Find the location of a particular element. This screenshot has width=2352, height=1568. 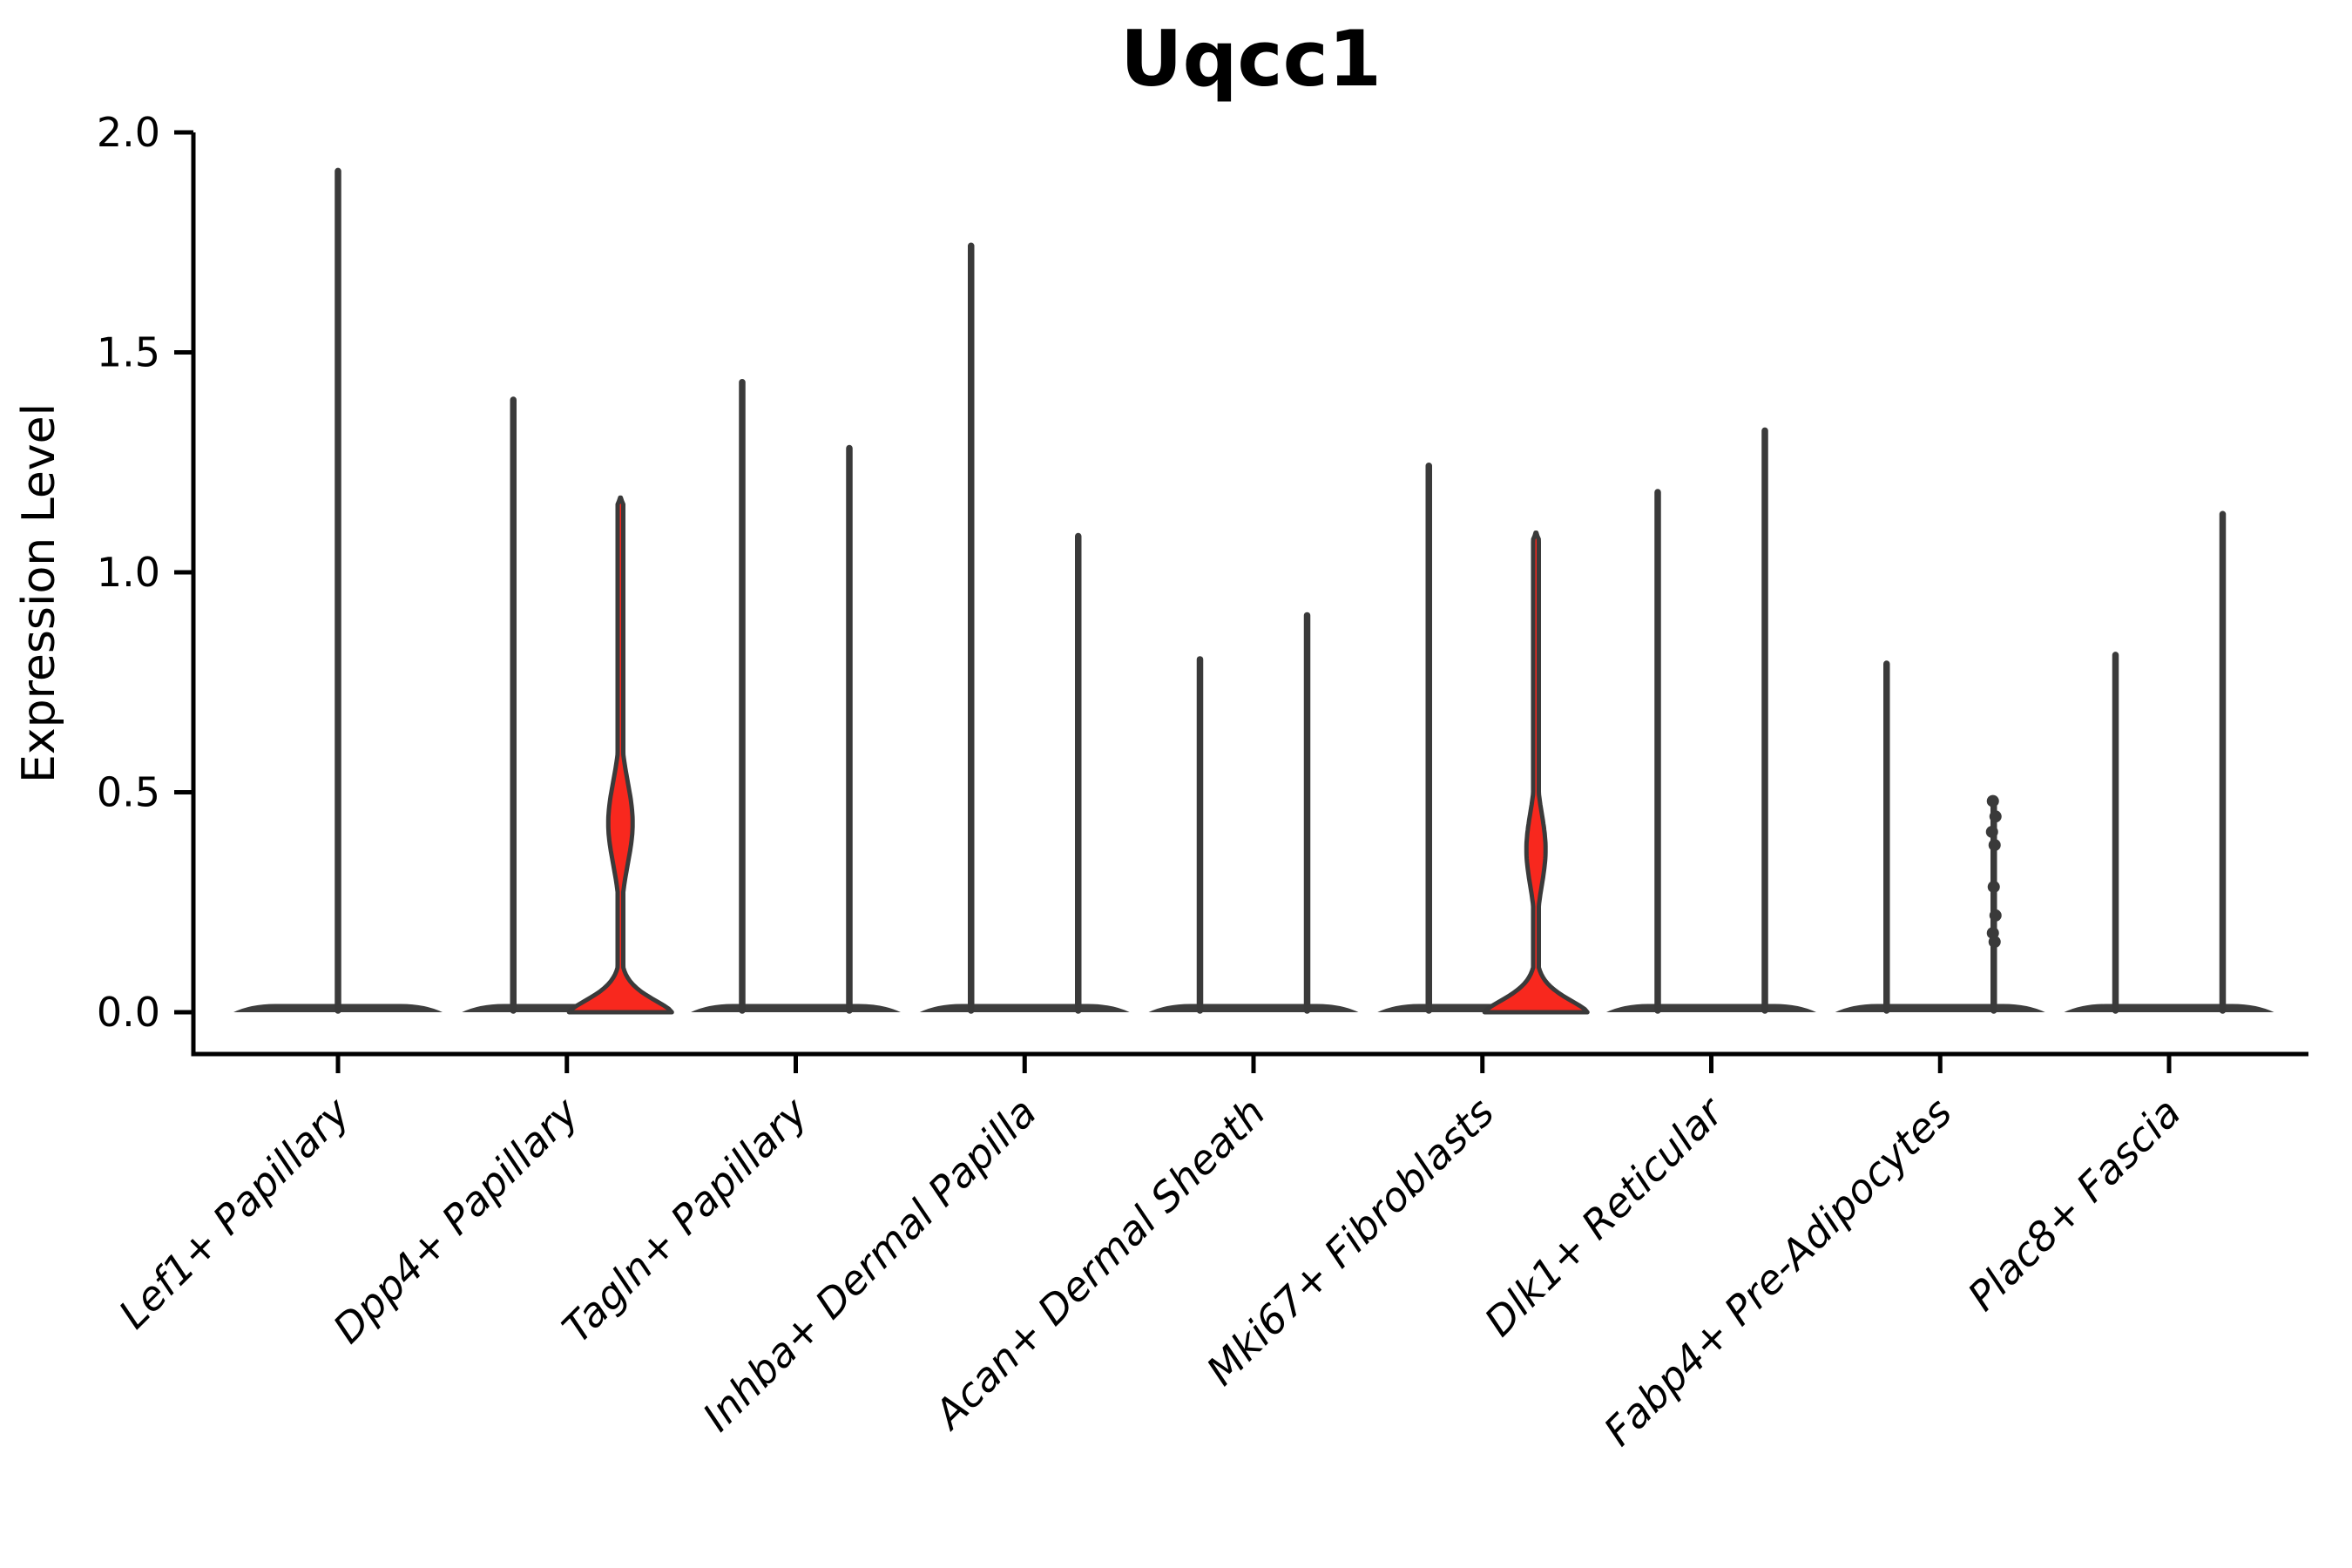

x-tick-label: Dpp4+ Papillary is located at coordinates (456, 1220).